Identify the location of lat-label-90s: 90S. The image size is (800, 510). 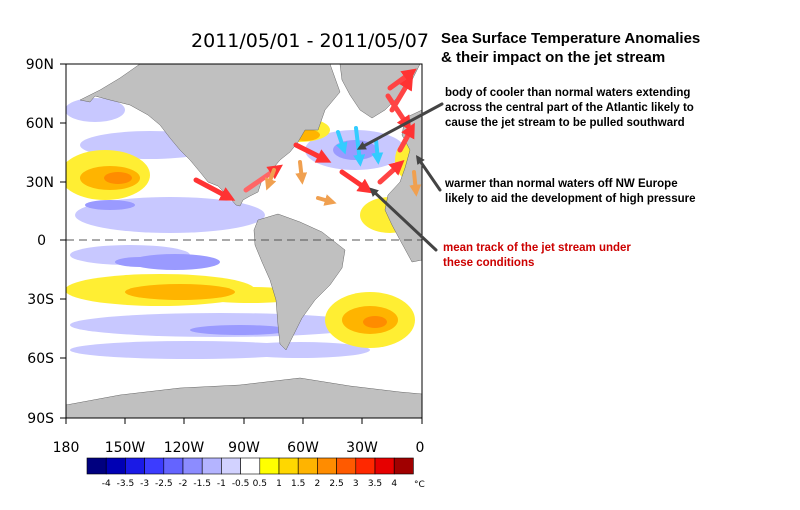
(40, 419).